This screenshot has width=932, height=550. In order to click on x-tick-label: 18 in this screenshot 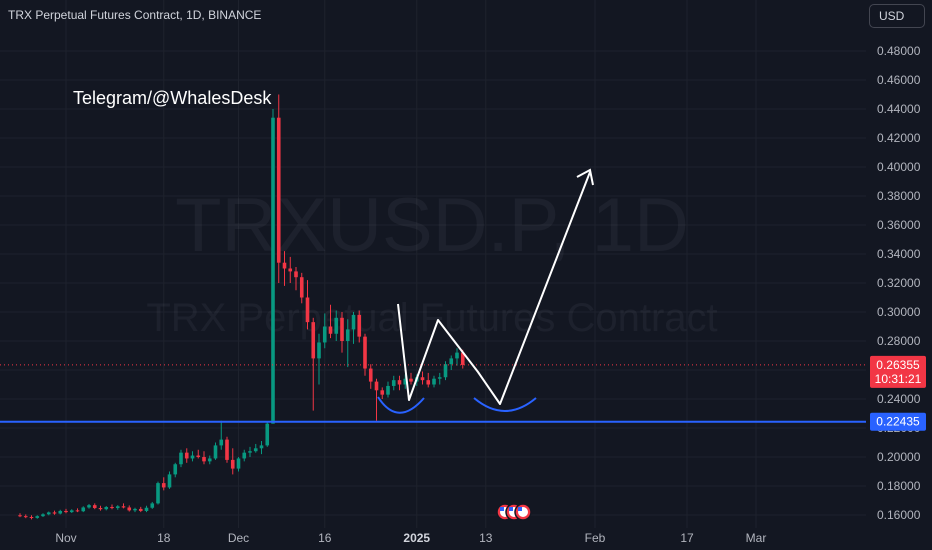, I will do `click(164, 538)`.